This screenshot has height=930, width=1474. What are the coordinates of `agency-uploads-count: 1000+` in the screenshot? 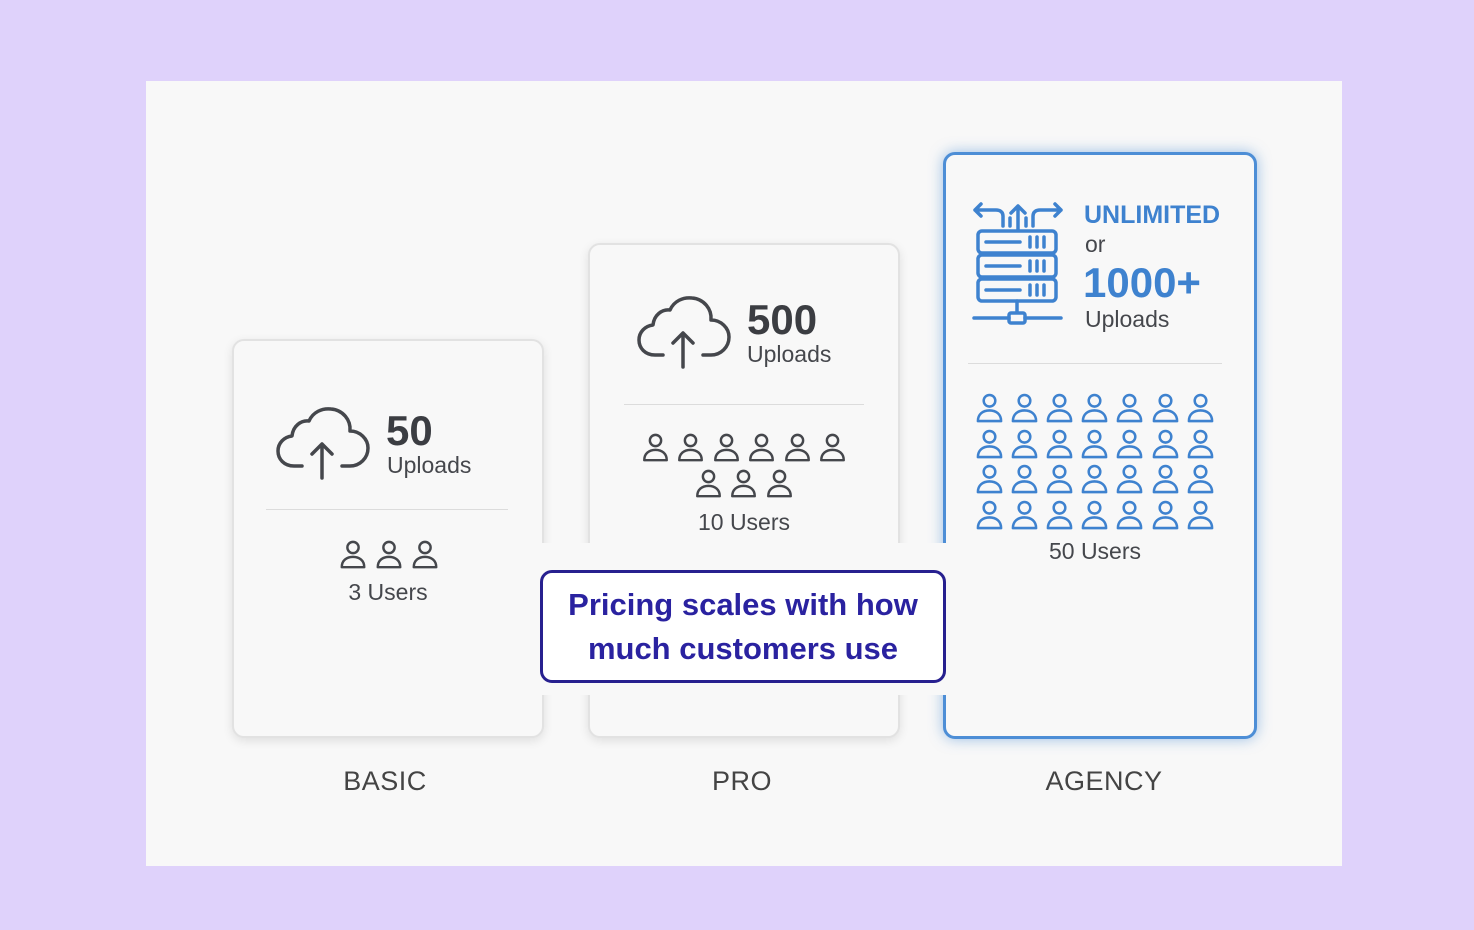 It's located at (1142, 282).